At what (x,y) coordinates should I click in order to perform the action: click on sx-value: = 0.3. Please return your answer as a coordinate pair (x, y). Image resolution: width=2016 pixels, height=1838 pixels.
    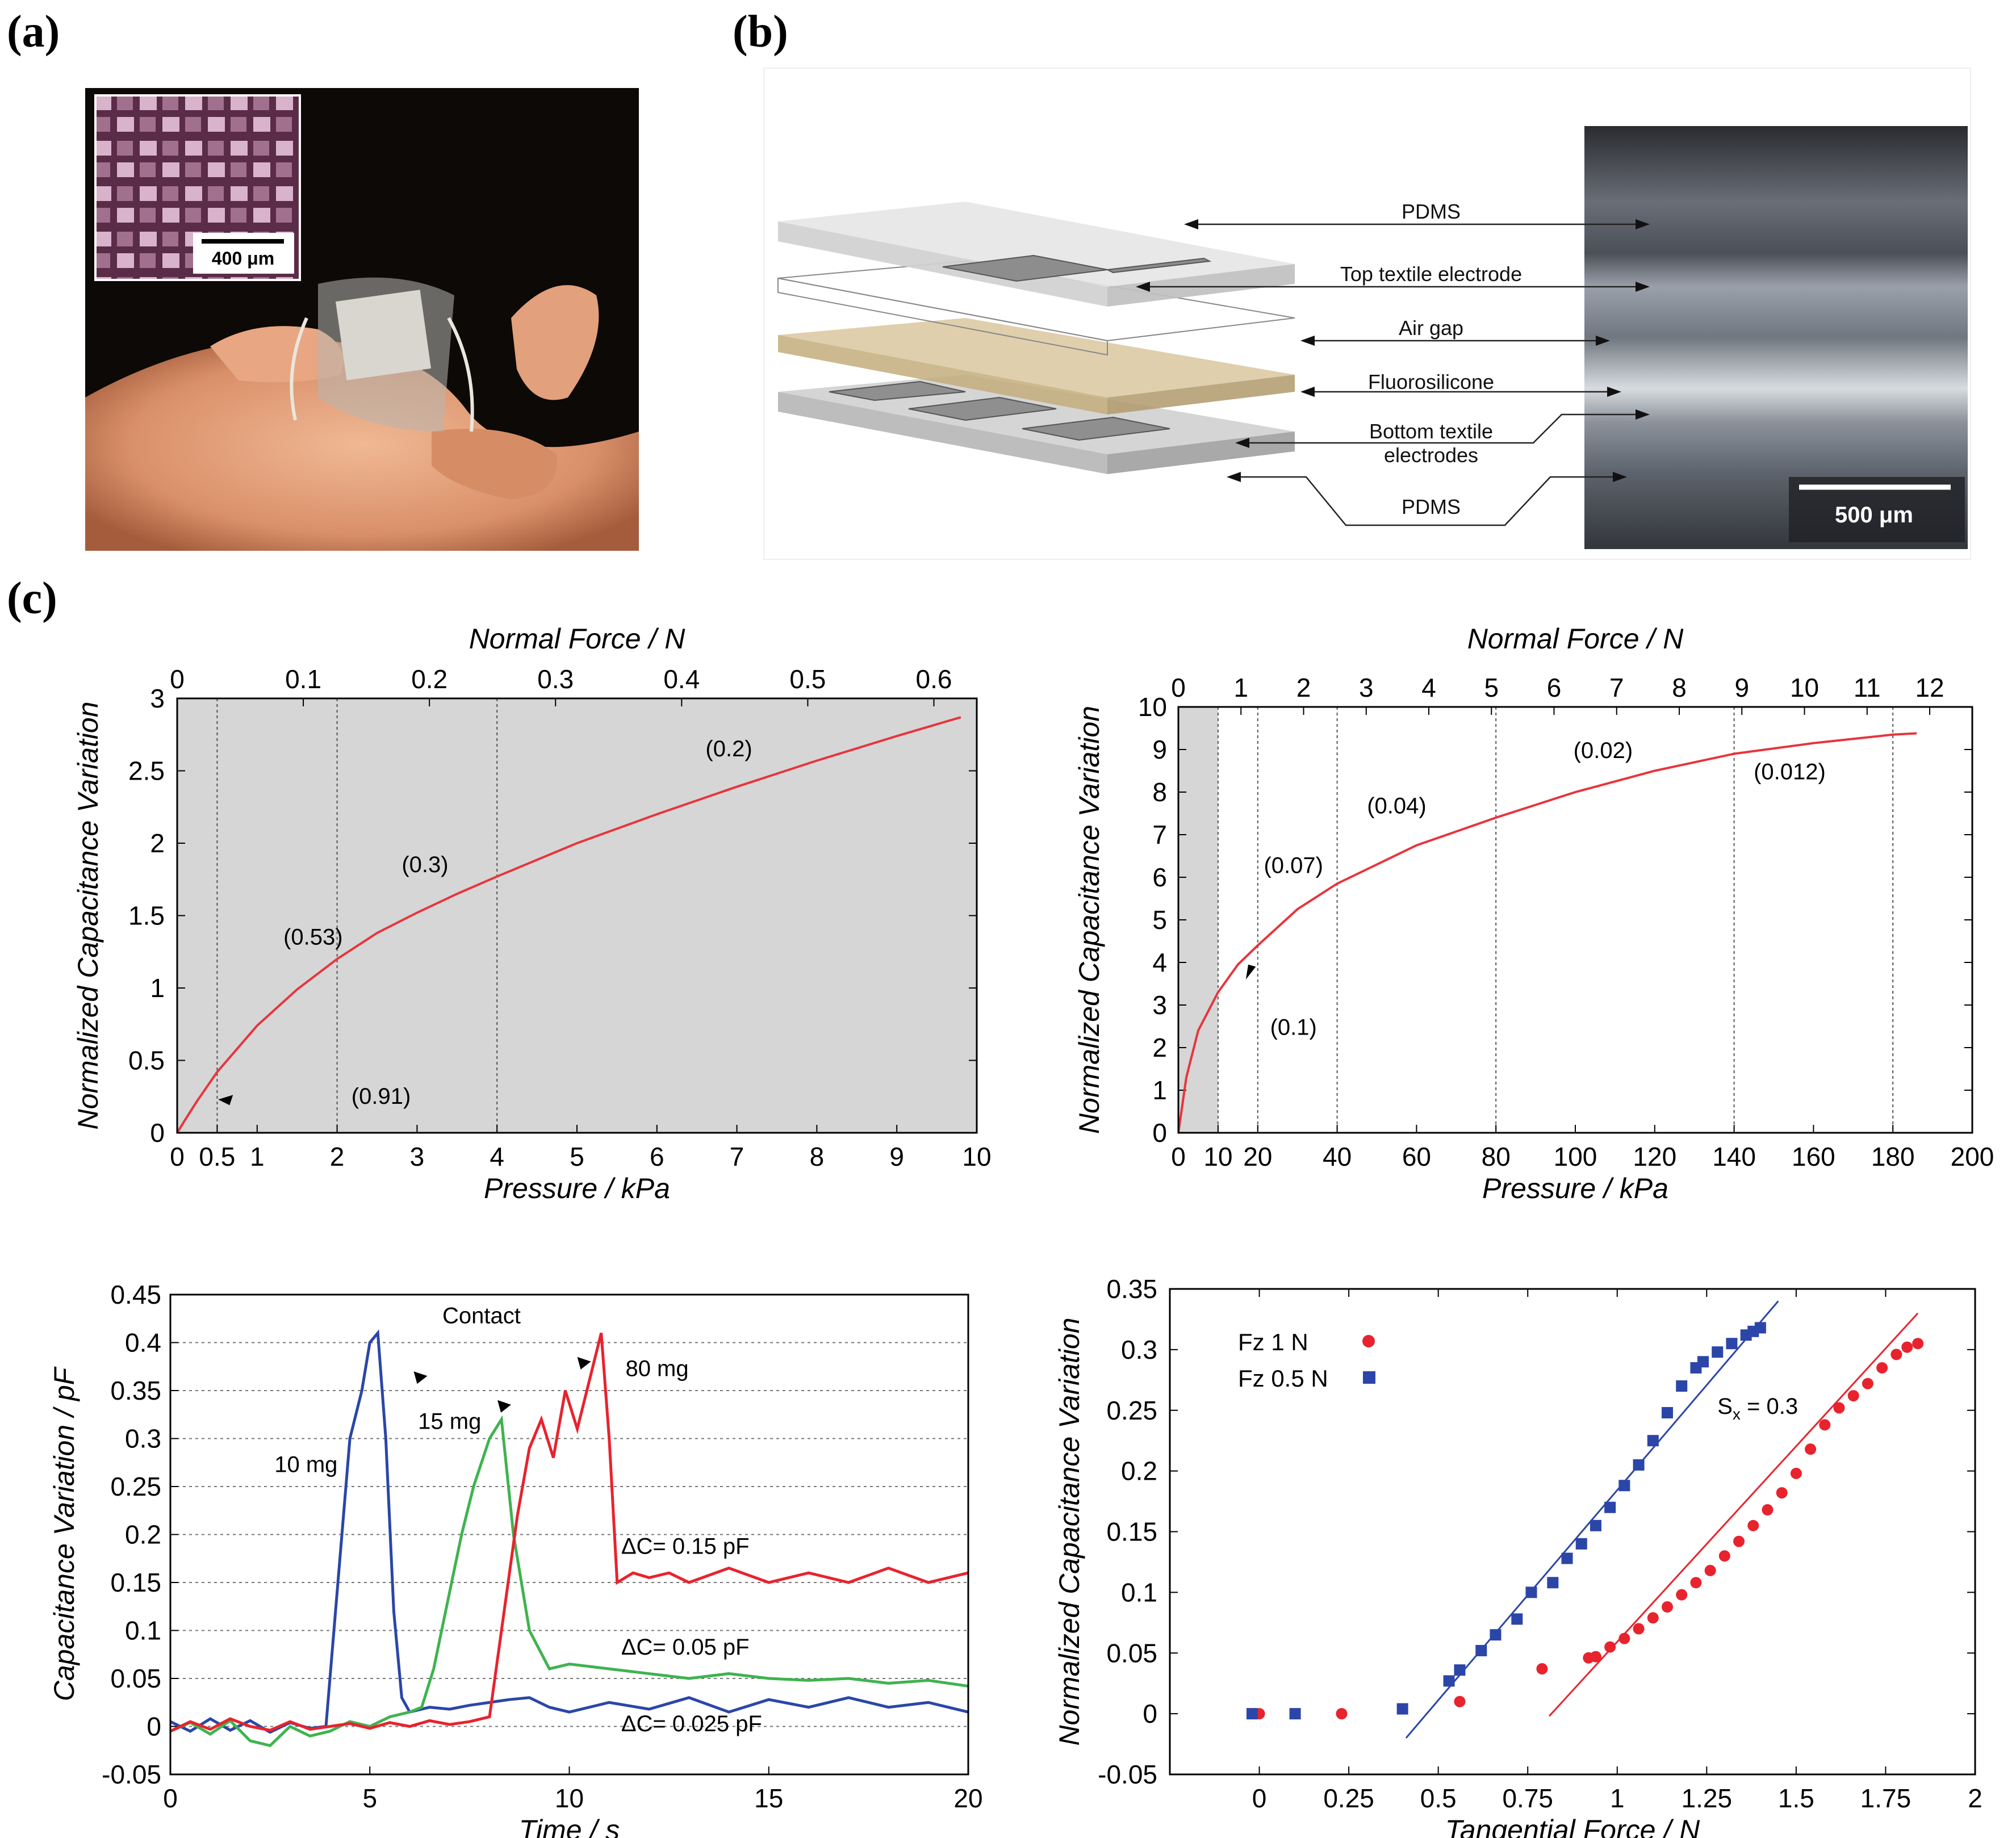
    Looking at the image, I should click on (1769, 1406).